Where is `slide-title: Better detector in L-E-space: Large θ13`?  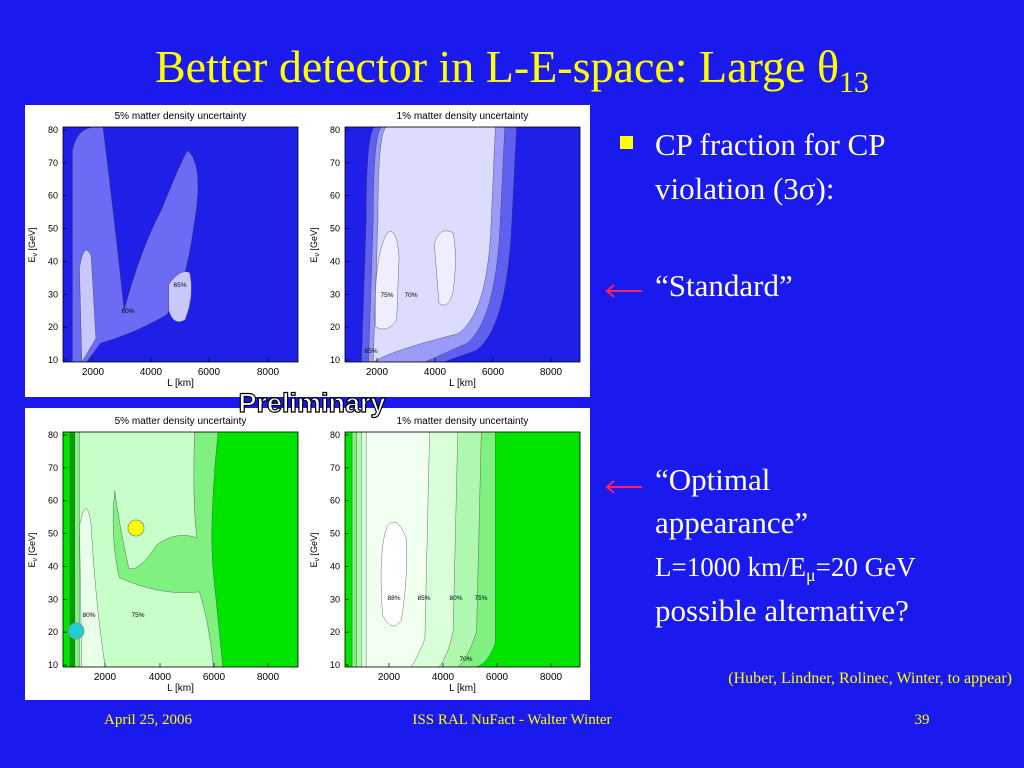
slide-title: Better detector in L-E-space: Large θ13 is located at coordinates (512, 70).